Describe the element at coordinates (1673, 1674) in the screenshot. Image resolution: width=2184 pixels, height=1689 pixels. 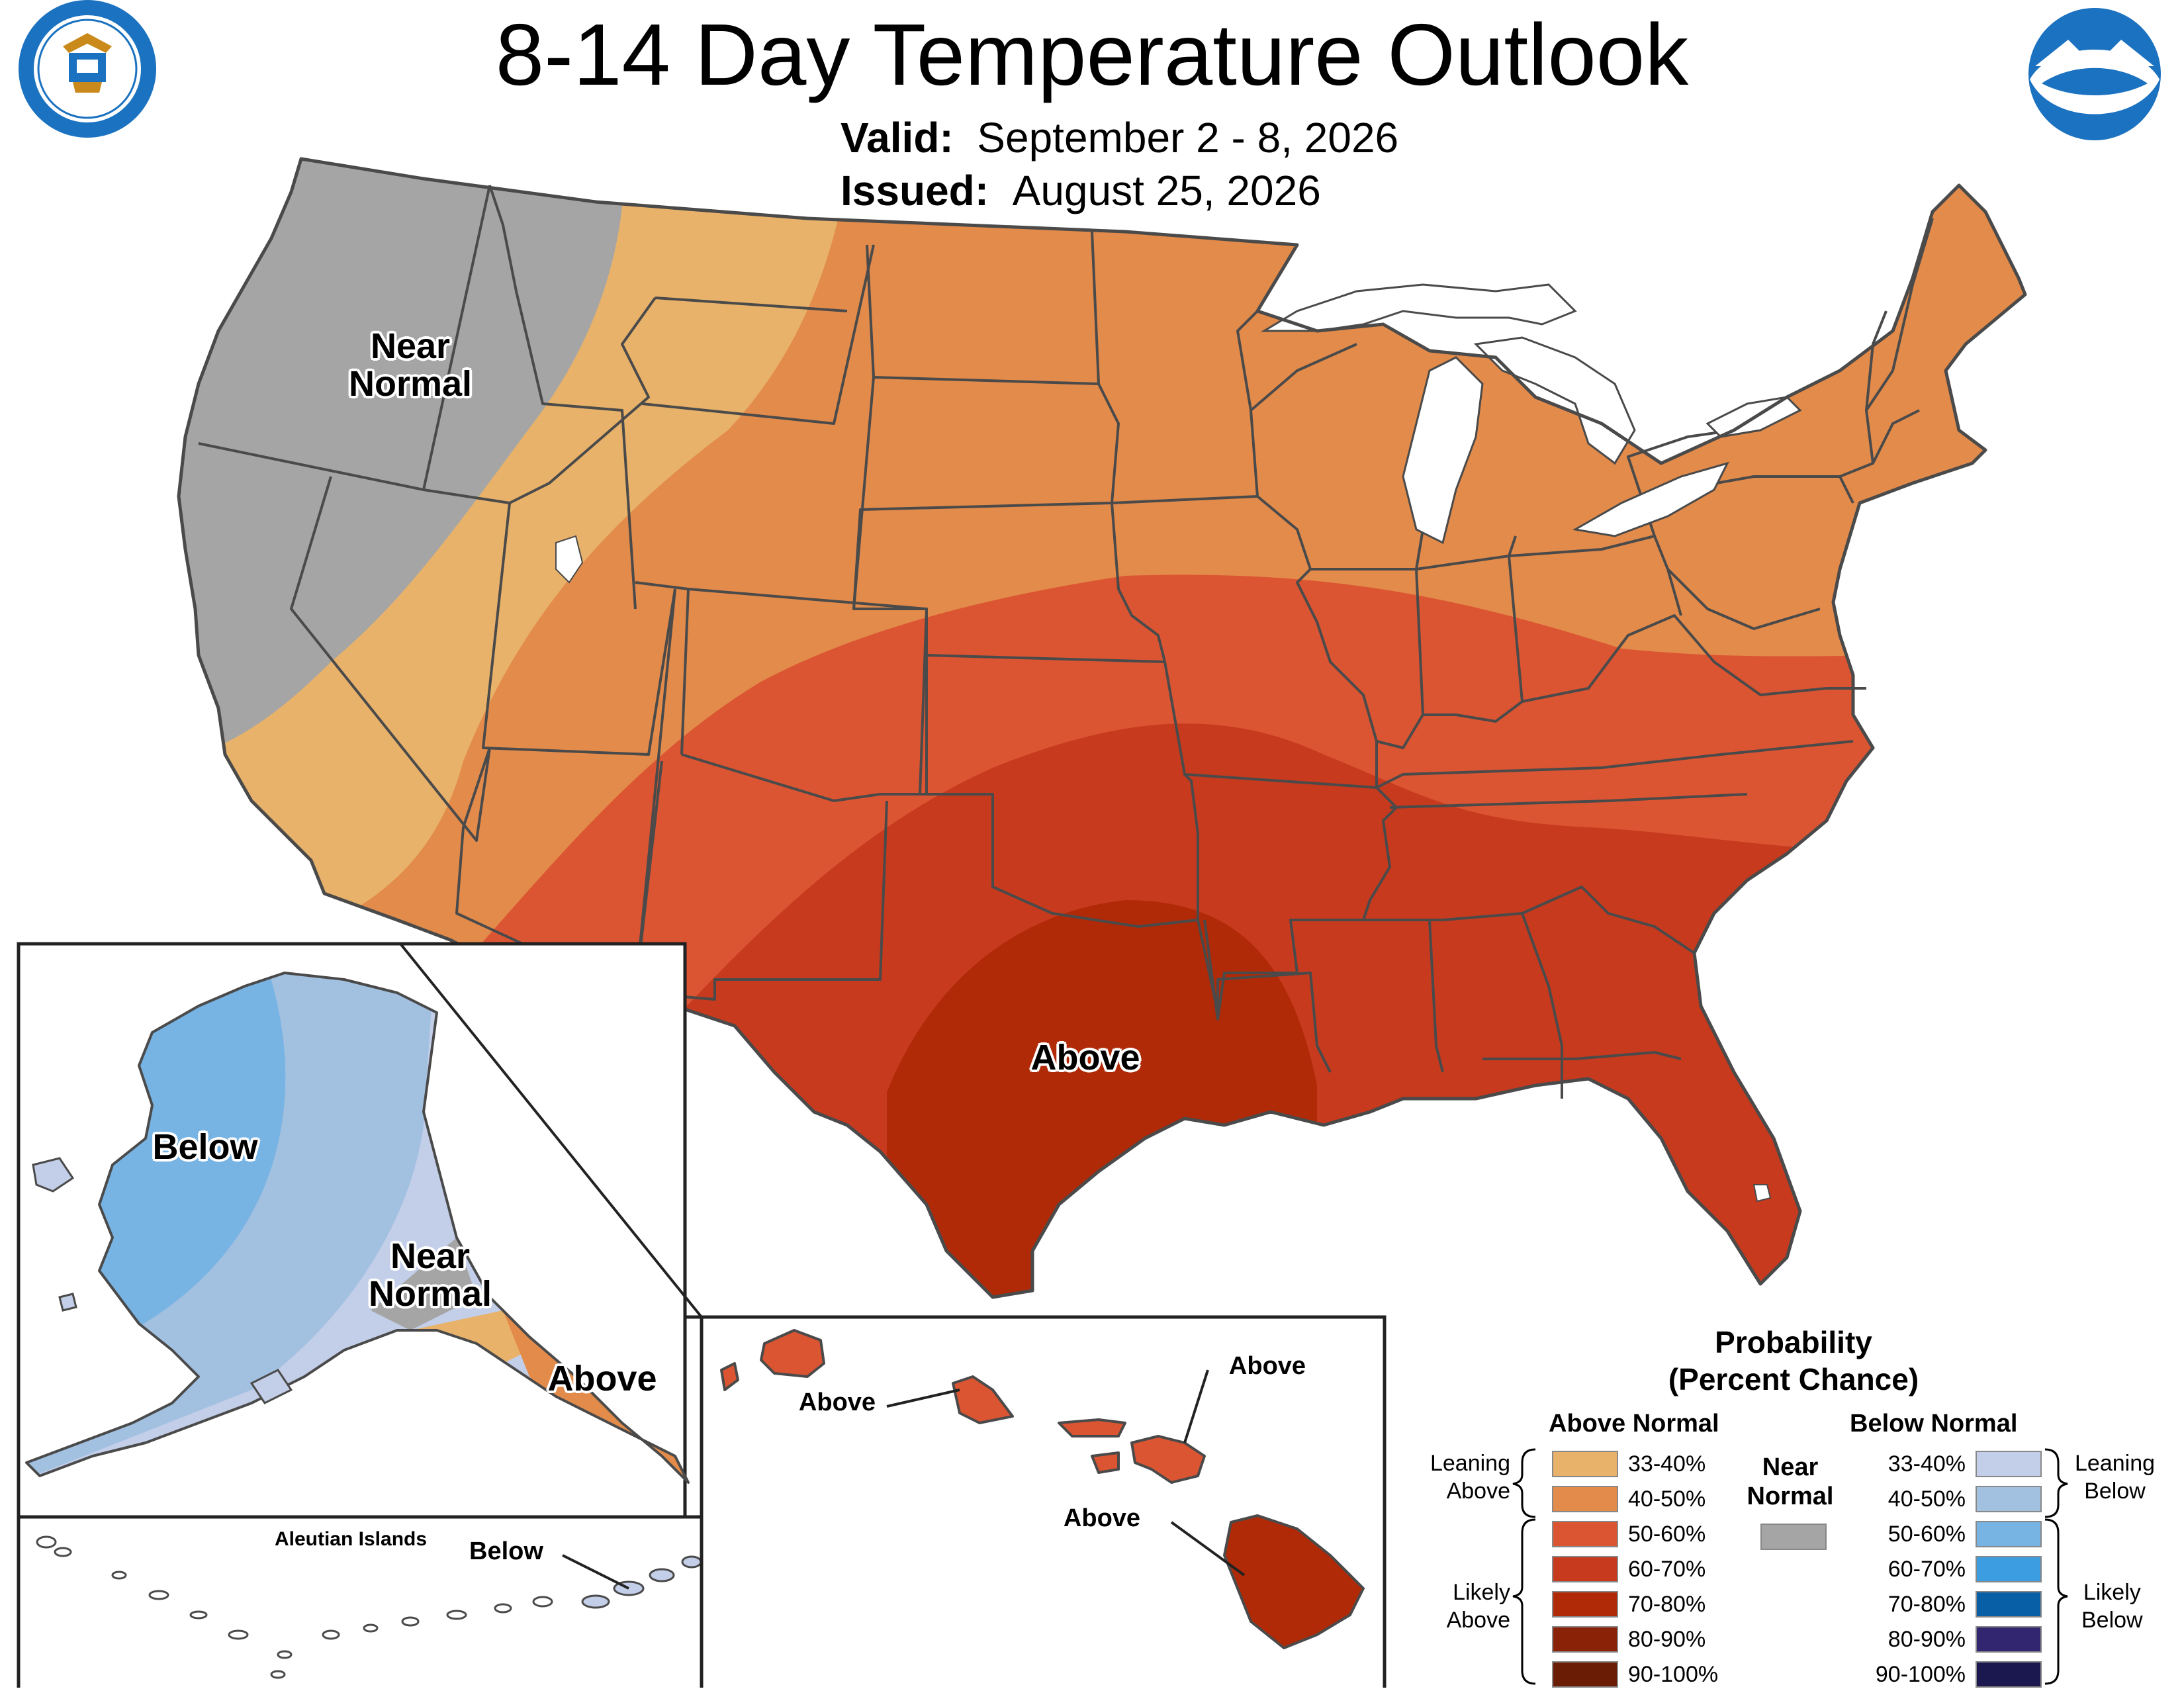
I see `legend-above-label-6: 90-100%` at that location.